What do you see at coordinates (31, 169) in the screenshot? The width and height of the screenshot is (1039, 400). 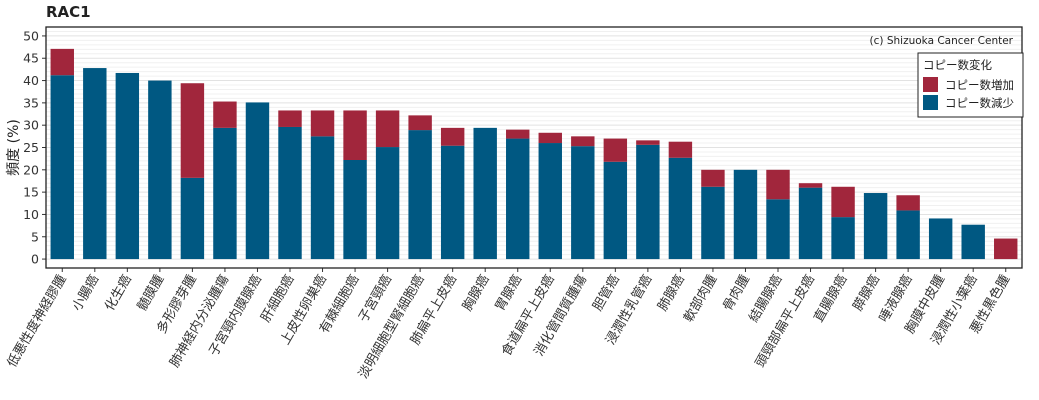 I see `y-tick-label: 20` at bounding box center [31, 169].